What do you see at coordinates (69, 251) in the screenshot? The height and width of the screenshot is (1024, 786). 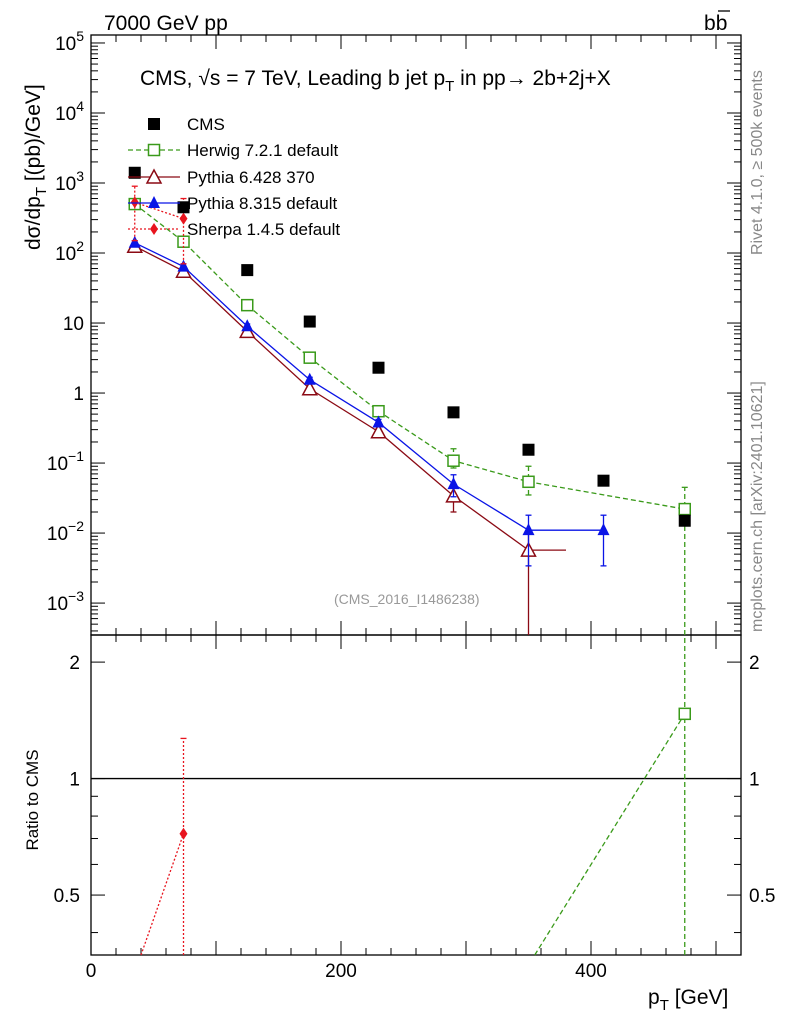 I see `y-tick-label: 10²` at bounding box center [69, 251].